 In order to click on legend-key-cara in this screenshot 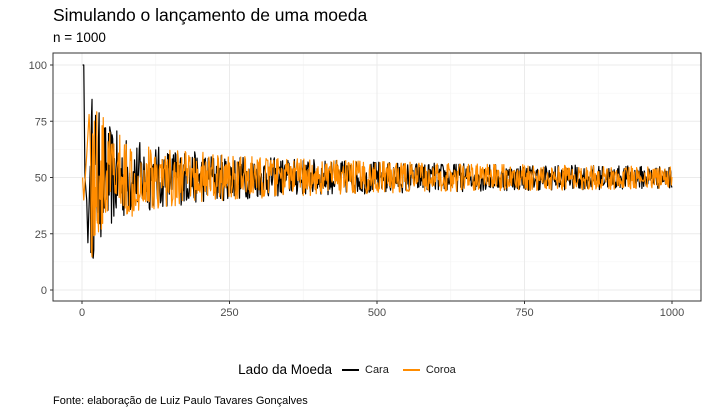, I will do `click(350, 369)`.